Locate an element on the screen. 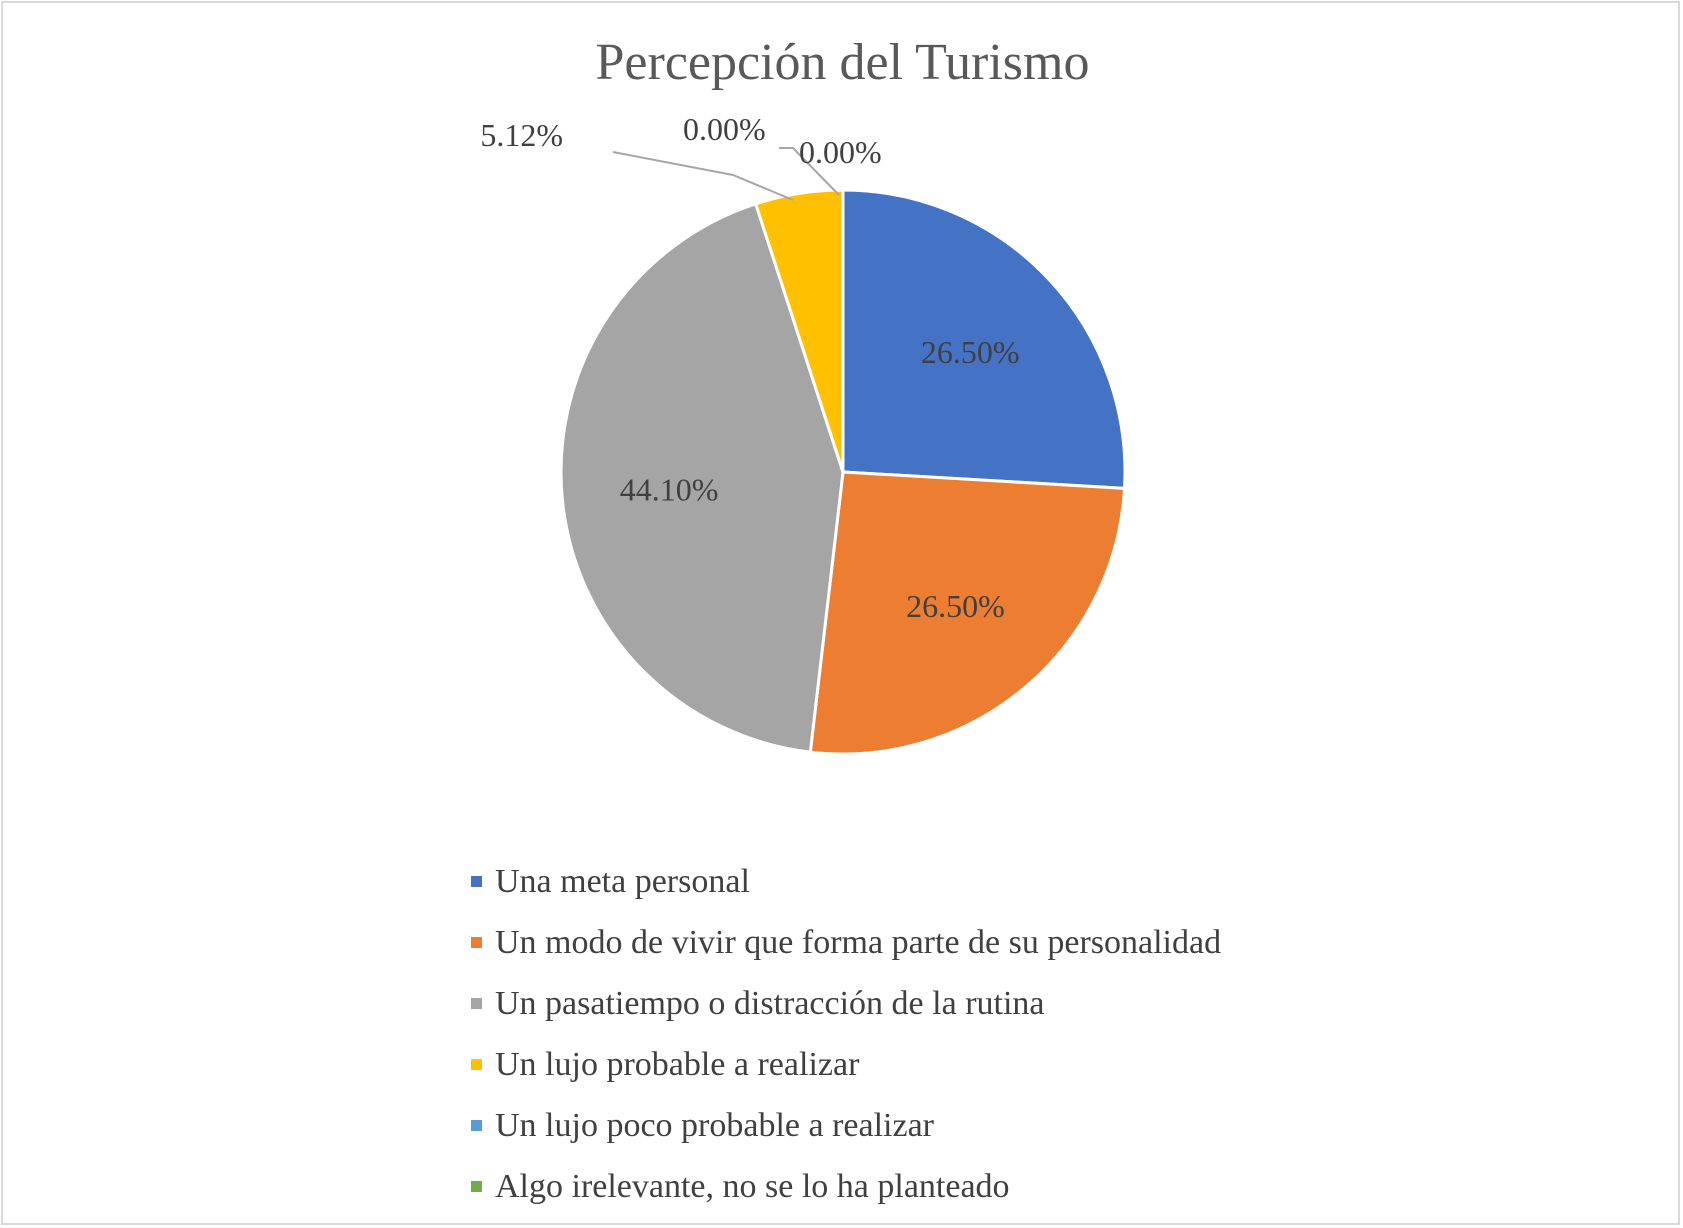  legend-label: Una meta personal is located at coordinates (622, 881).